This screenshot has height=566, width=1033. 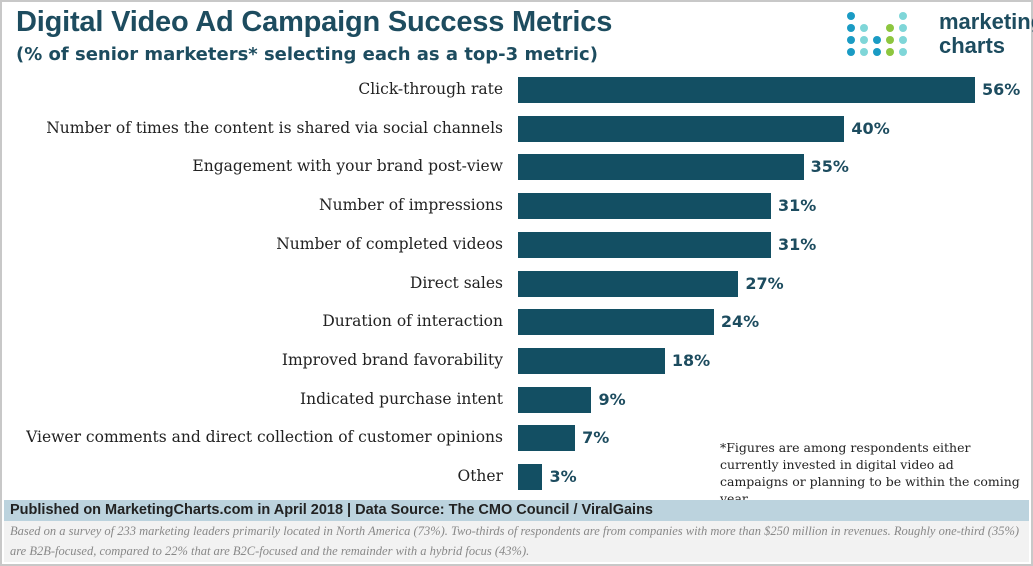 What do you see at coordinates (829, 167) in the screenshot?
I see `value-label: 35%` at bounding box center [829, 167].